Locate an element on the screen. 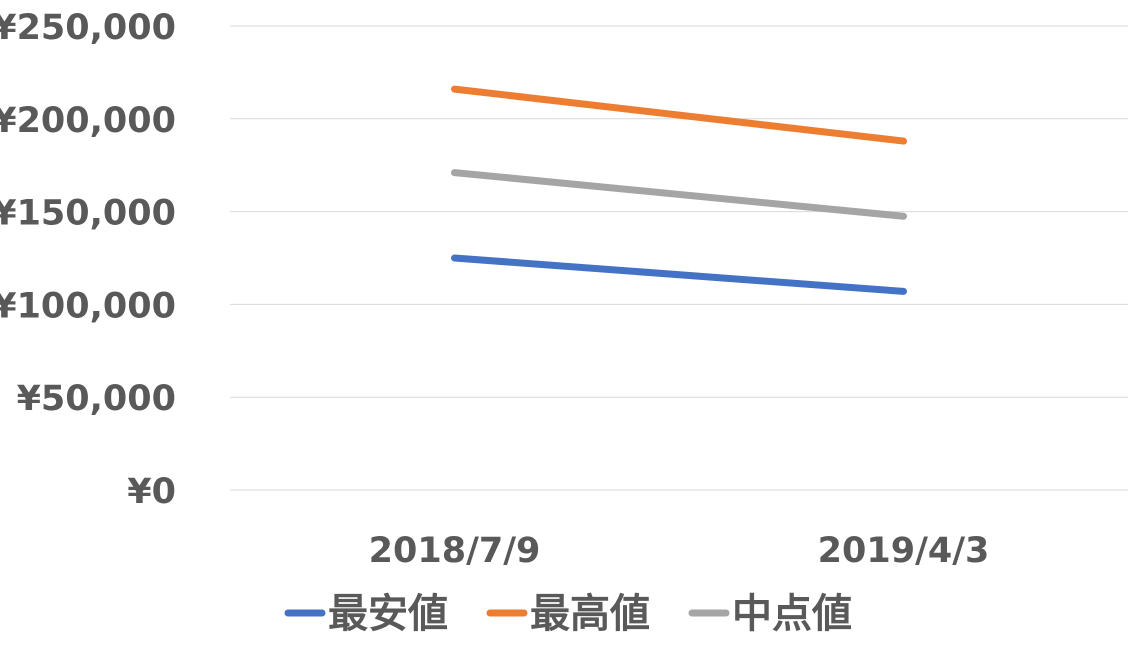  y-tick-label: ¥200,000 is located at coordinates (88, 121).